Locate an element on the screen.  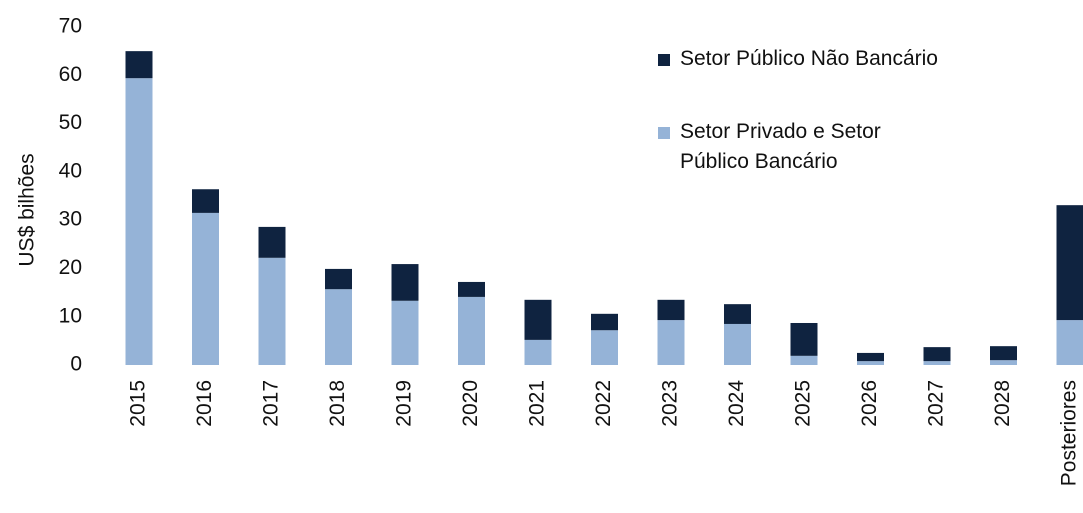
x-tick-label: 2024 is located at coordinates (736, 403).